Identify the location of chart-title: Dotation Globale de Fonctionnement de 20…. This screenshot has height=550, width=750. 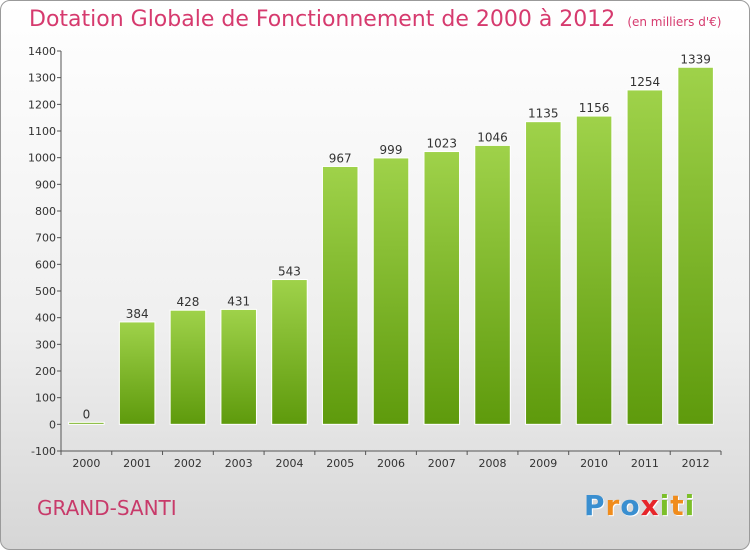
(375, 19).